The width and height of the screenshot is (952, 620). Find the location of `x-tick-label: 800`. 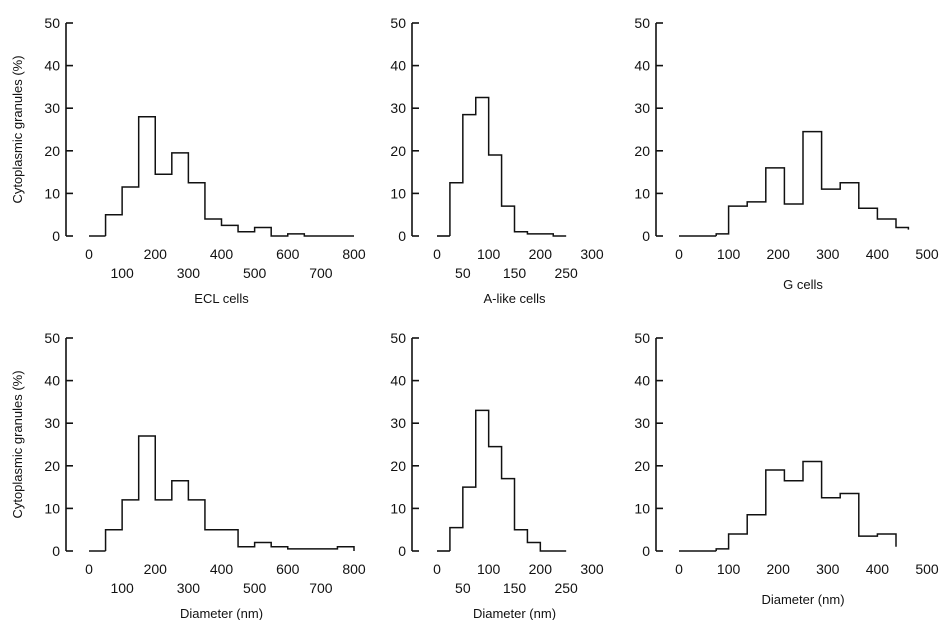

x-tick-label: 800 is located at coordinates (354, 254).